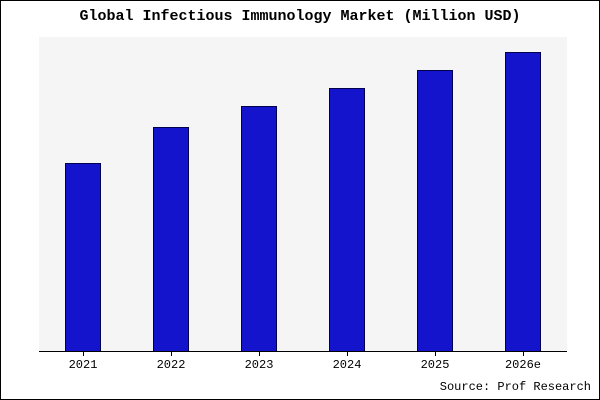  Describe the element at coordinates (83, 256) in the screenshot. I see `bar-2021` at that location.